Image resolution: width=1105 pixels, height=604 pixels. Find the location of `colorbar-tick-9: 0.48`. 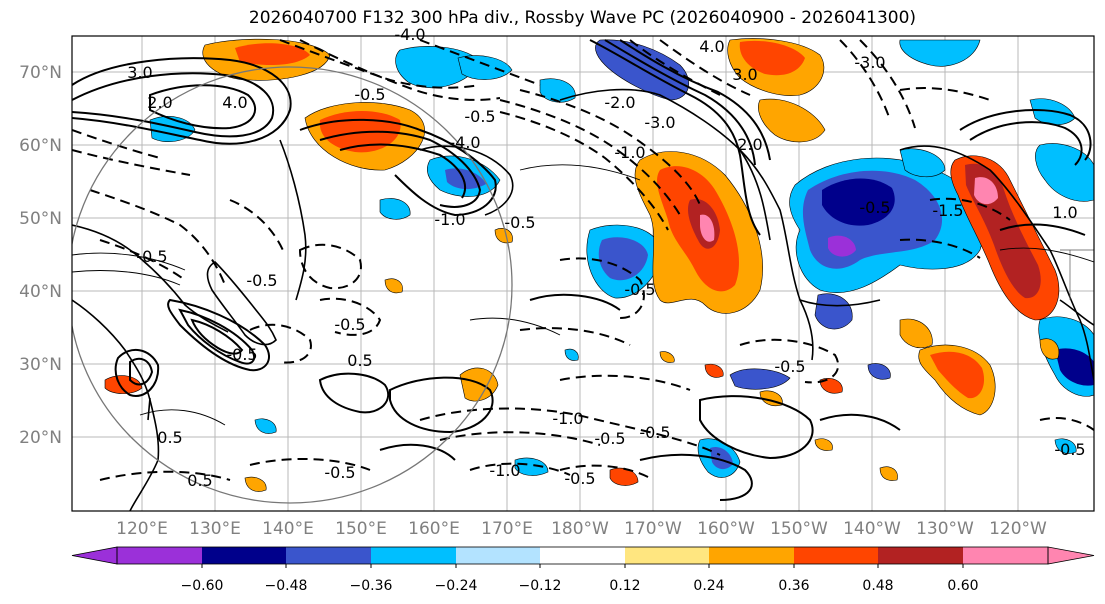

colorbar-tick-9: 0.48 is located at coordinates (877, 586).